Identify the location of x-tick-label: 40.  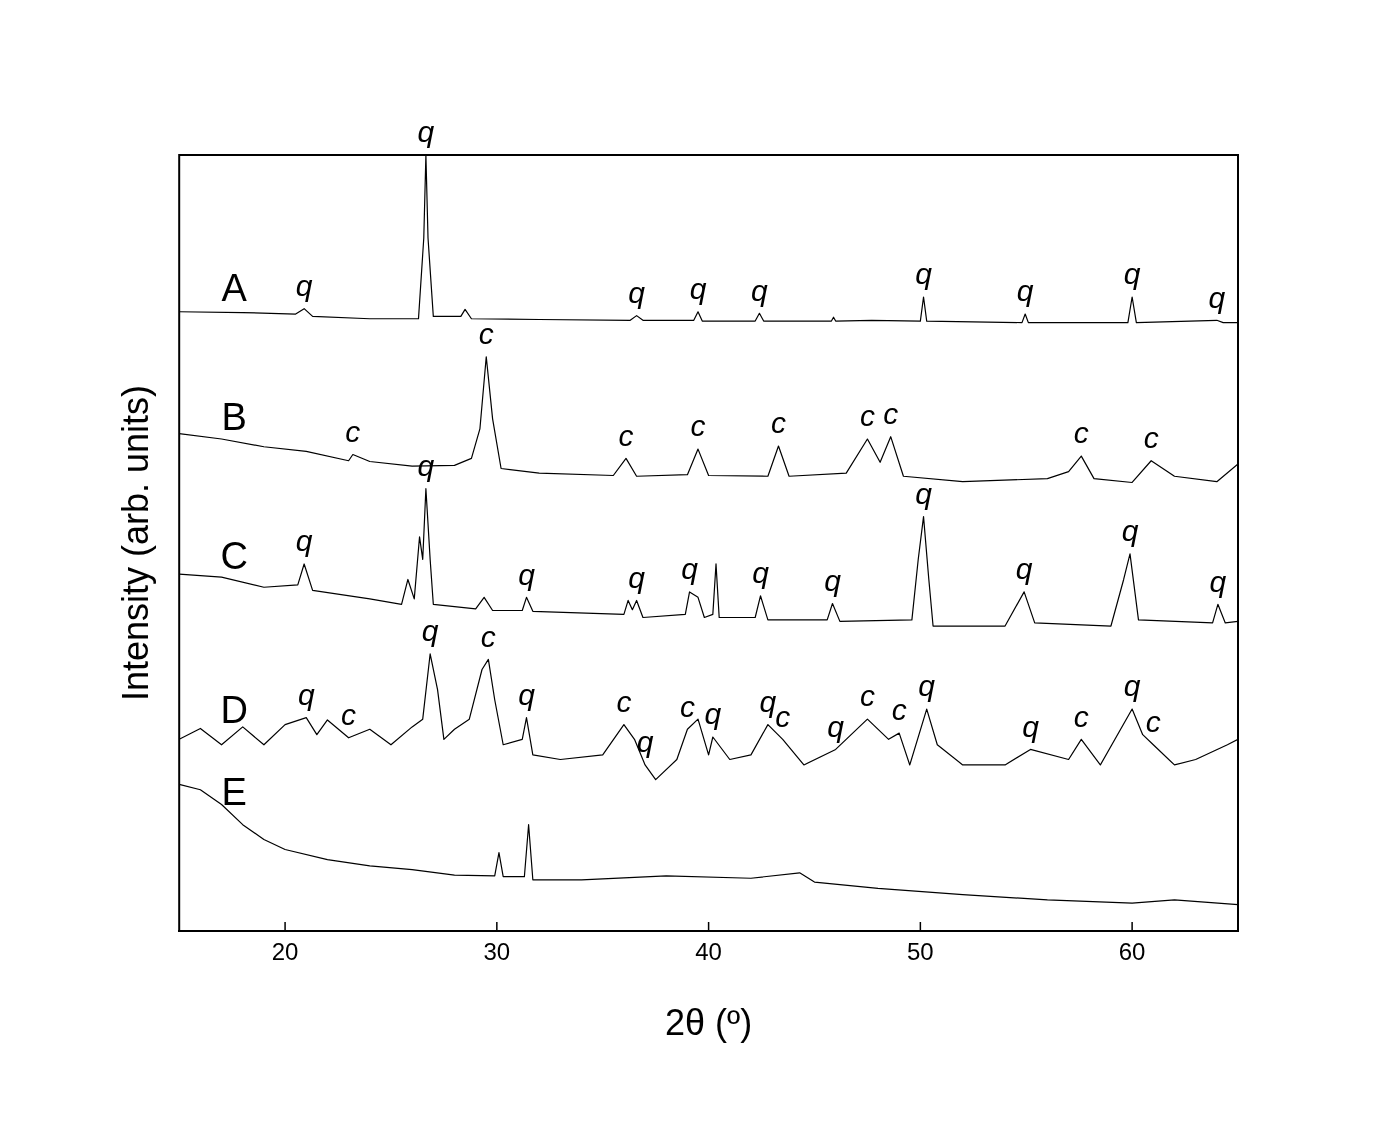
(708, 952).